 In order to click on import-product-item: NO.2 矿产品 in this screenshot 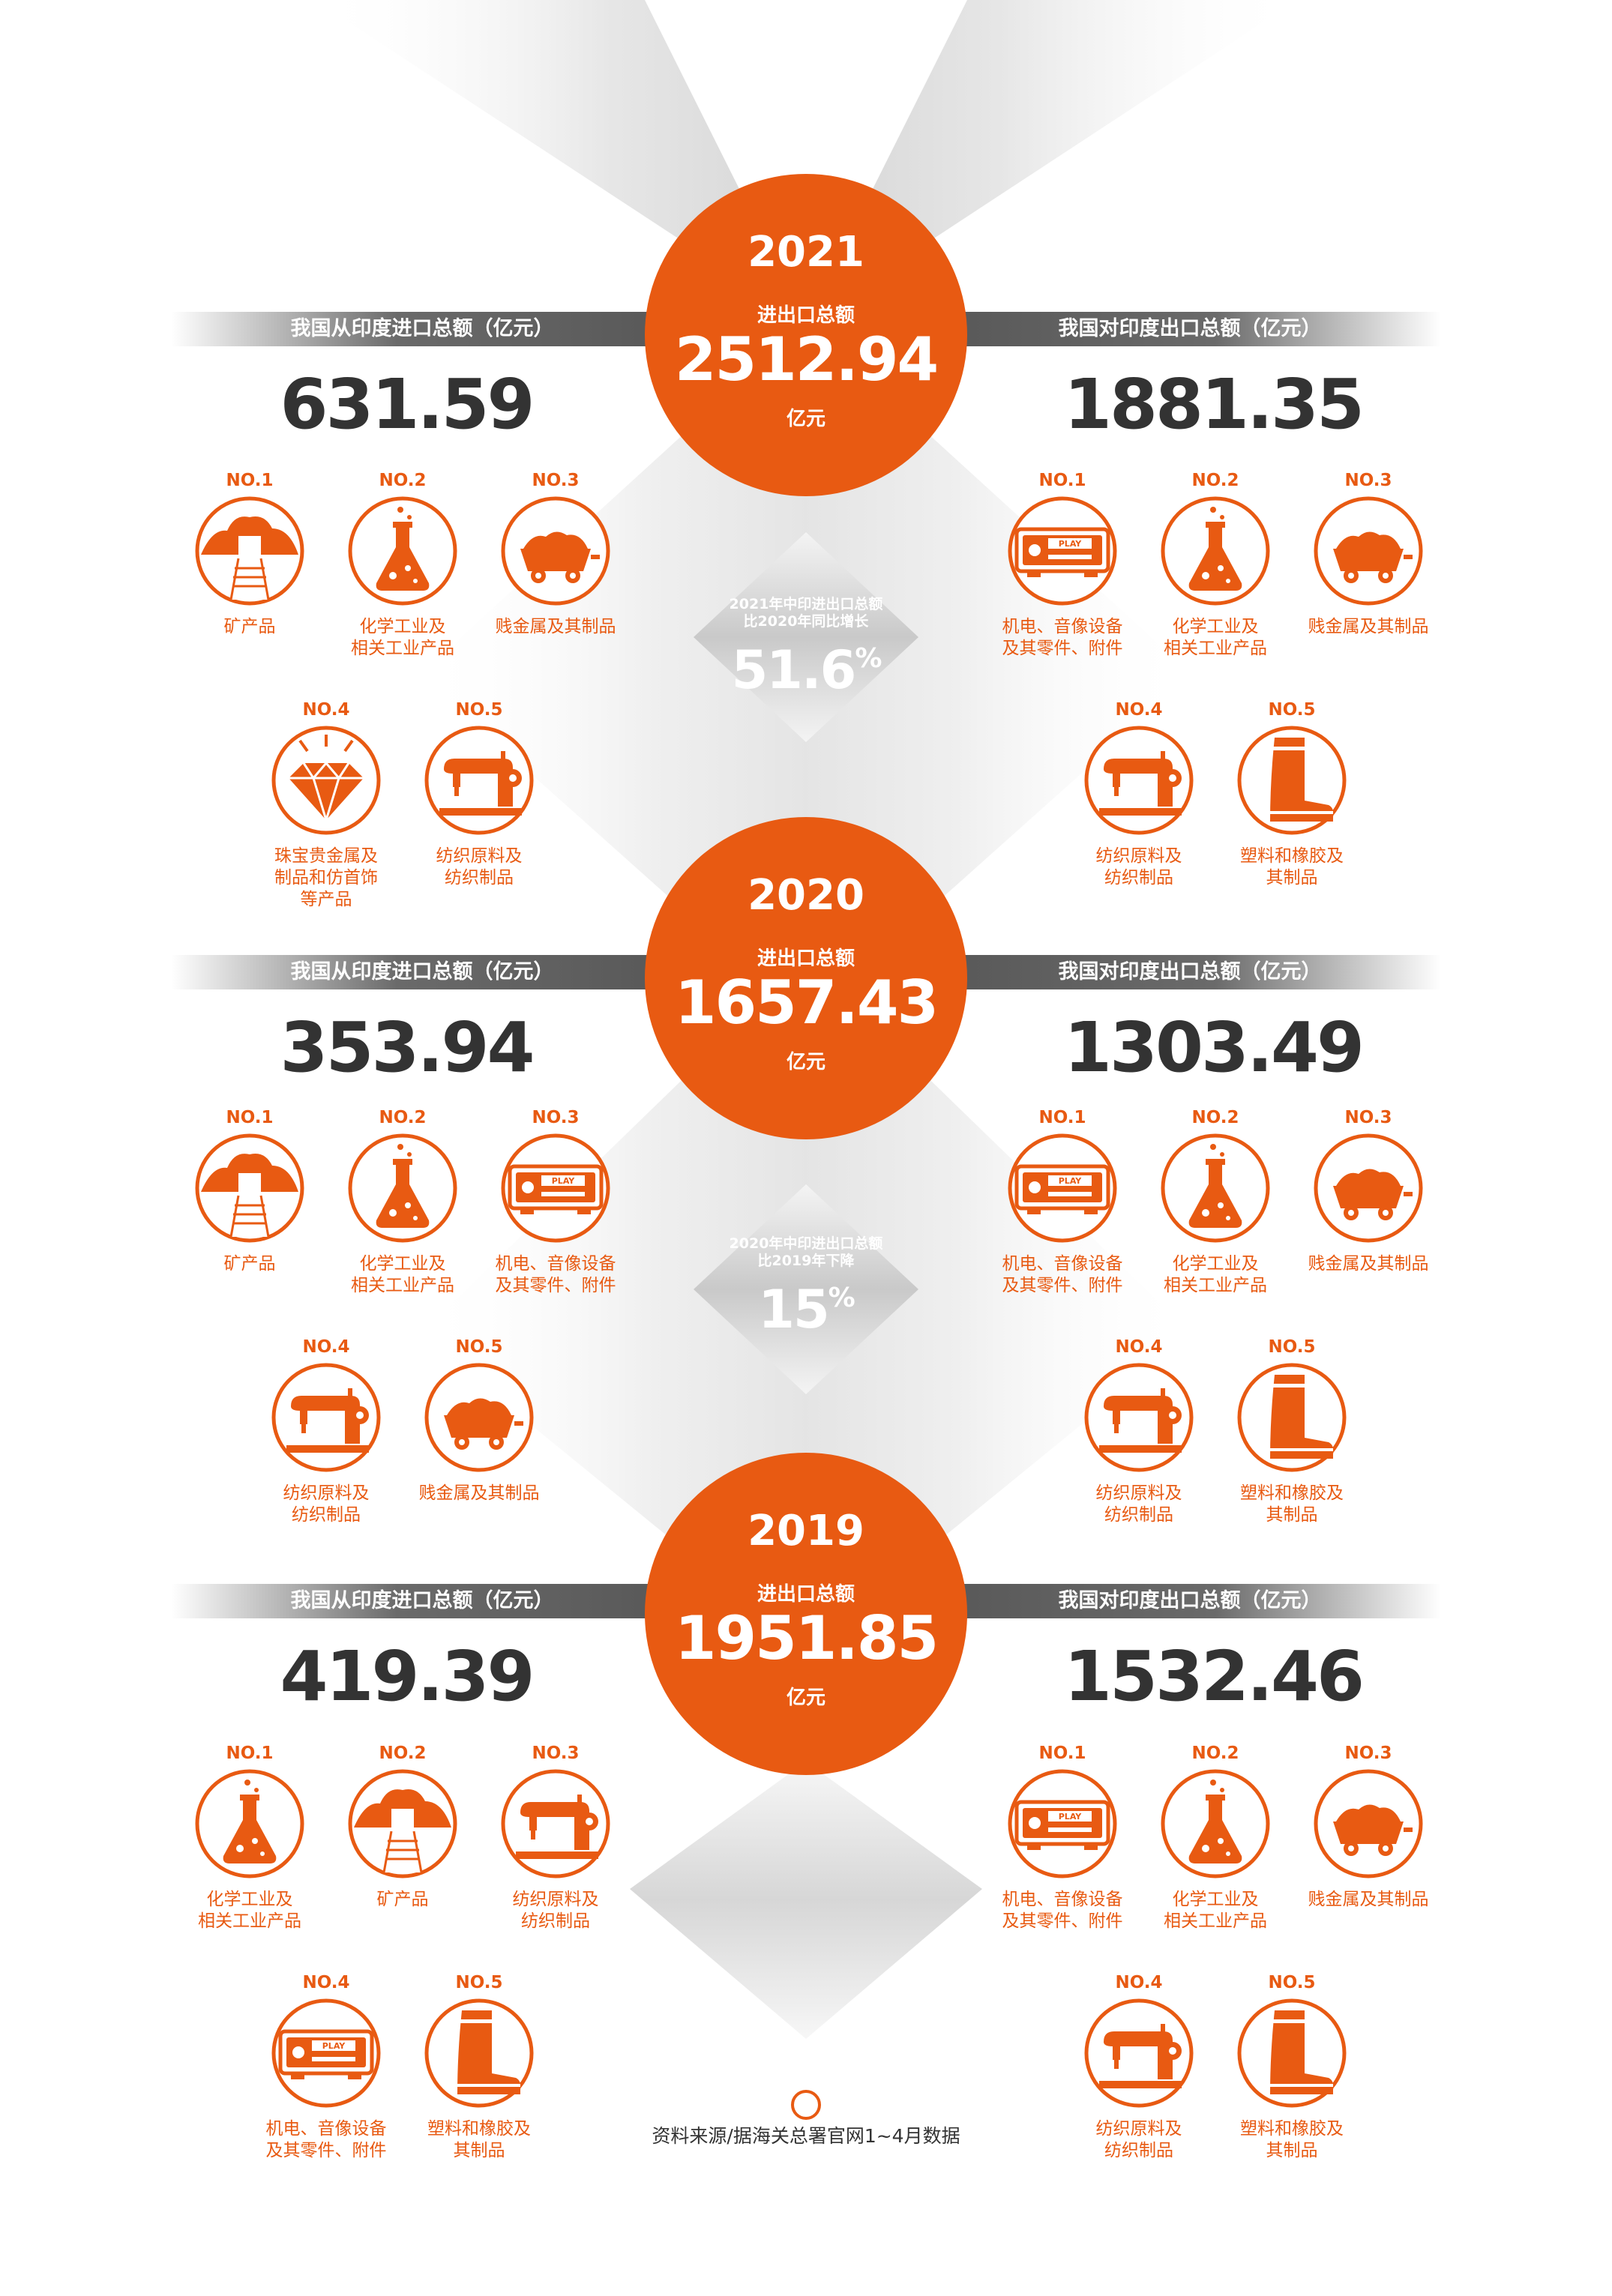, I will do `click(402, 1827)`.